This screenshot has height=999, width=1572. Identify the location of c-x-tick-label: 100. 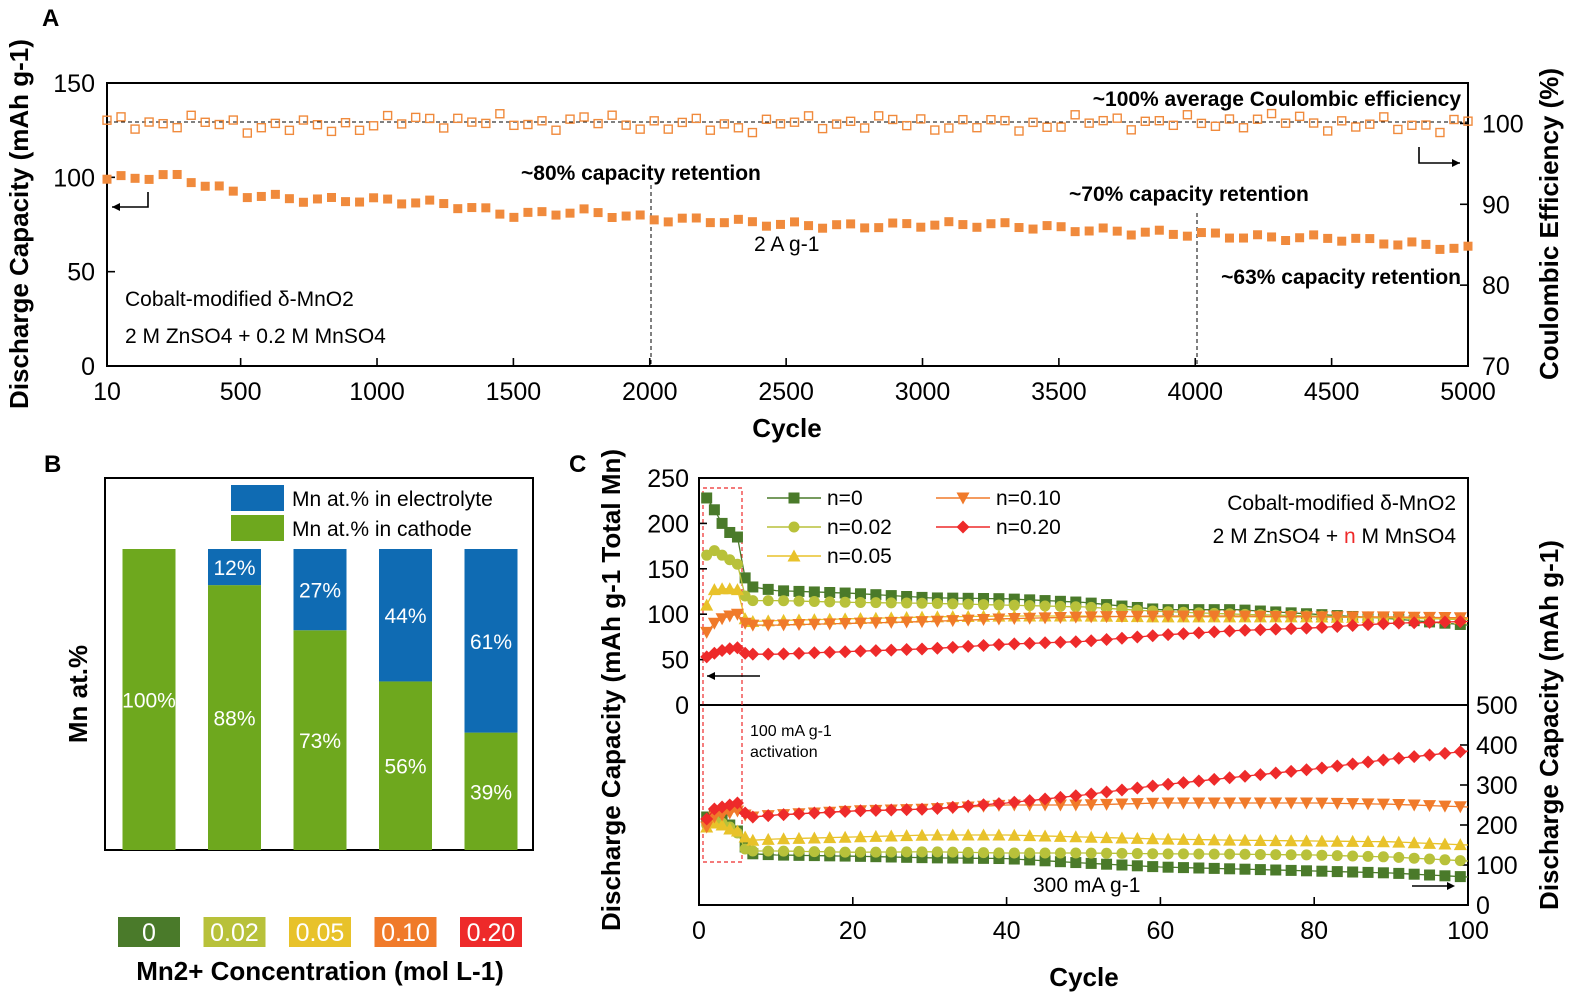
(1468, 931).